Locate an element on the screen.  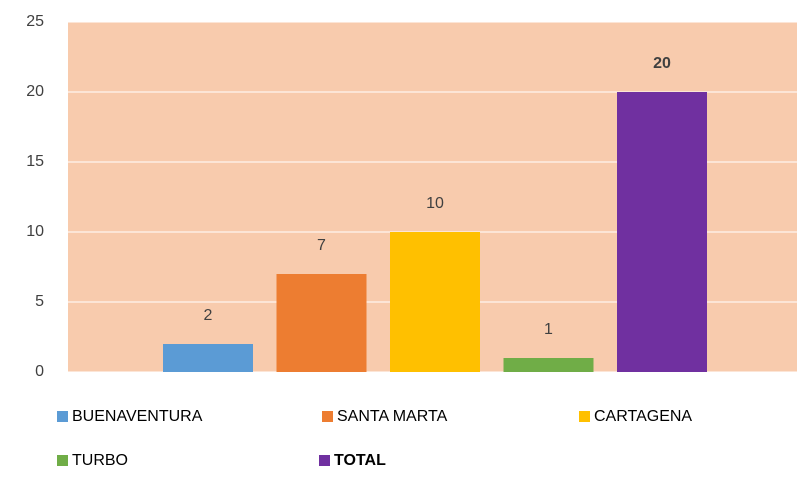
y-tick-label: 15 is located at coordinates (35, 161).